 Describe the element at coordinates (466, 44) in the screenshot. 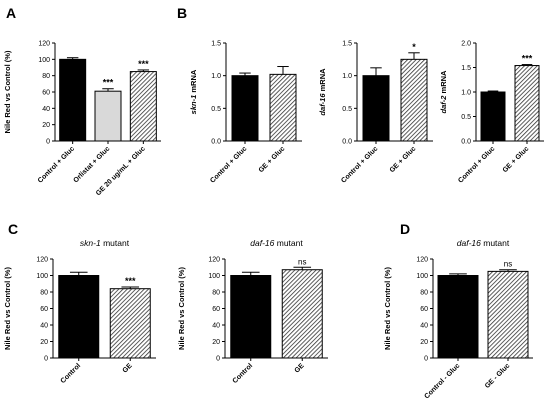

I see `y-tick-label: 2.0` at that location.